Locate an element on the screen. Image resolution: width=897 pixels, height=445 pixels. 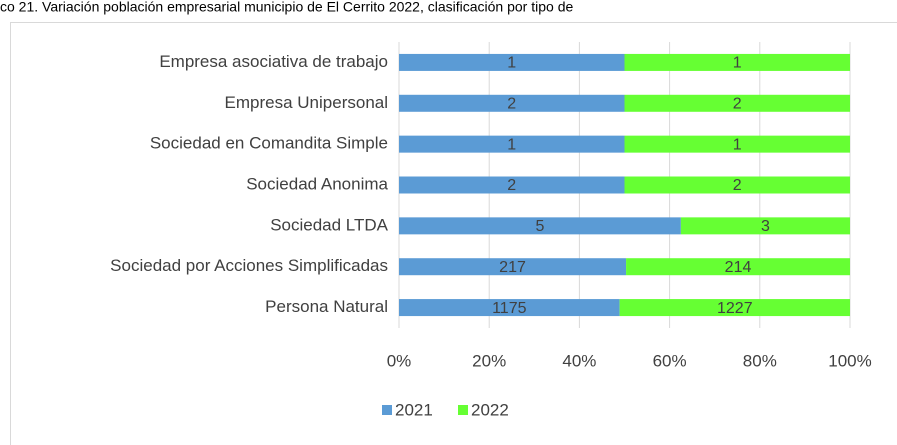
data-label: 1227 is located at coordinates (735, 308).